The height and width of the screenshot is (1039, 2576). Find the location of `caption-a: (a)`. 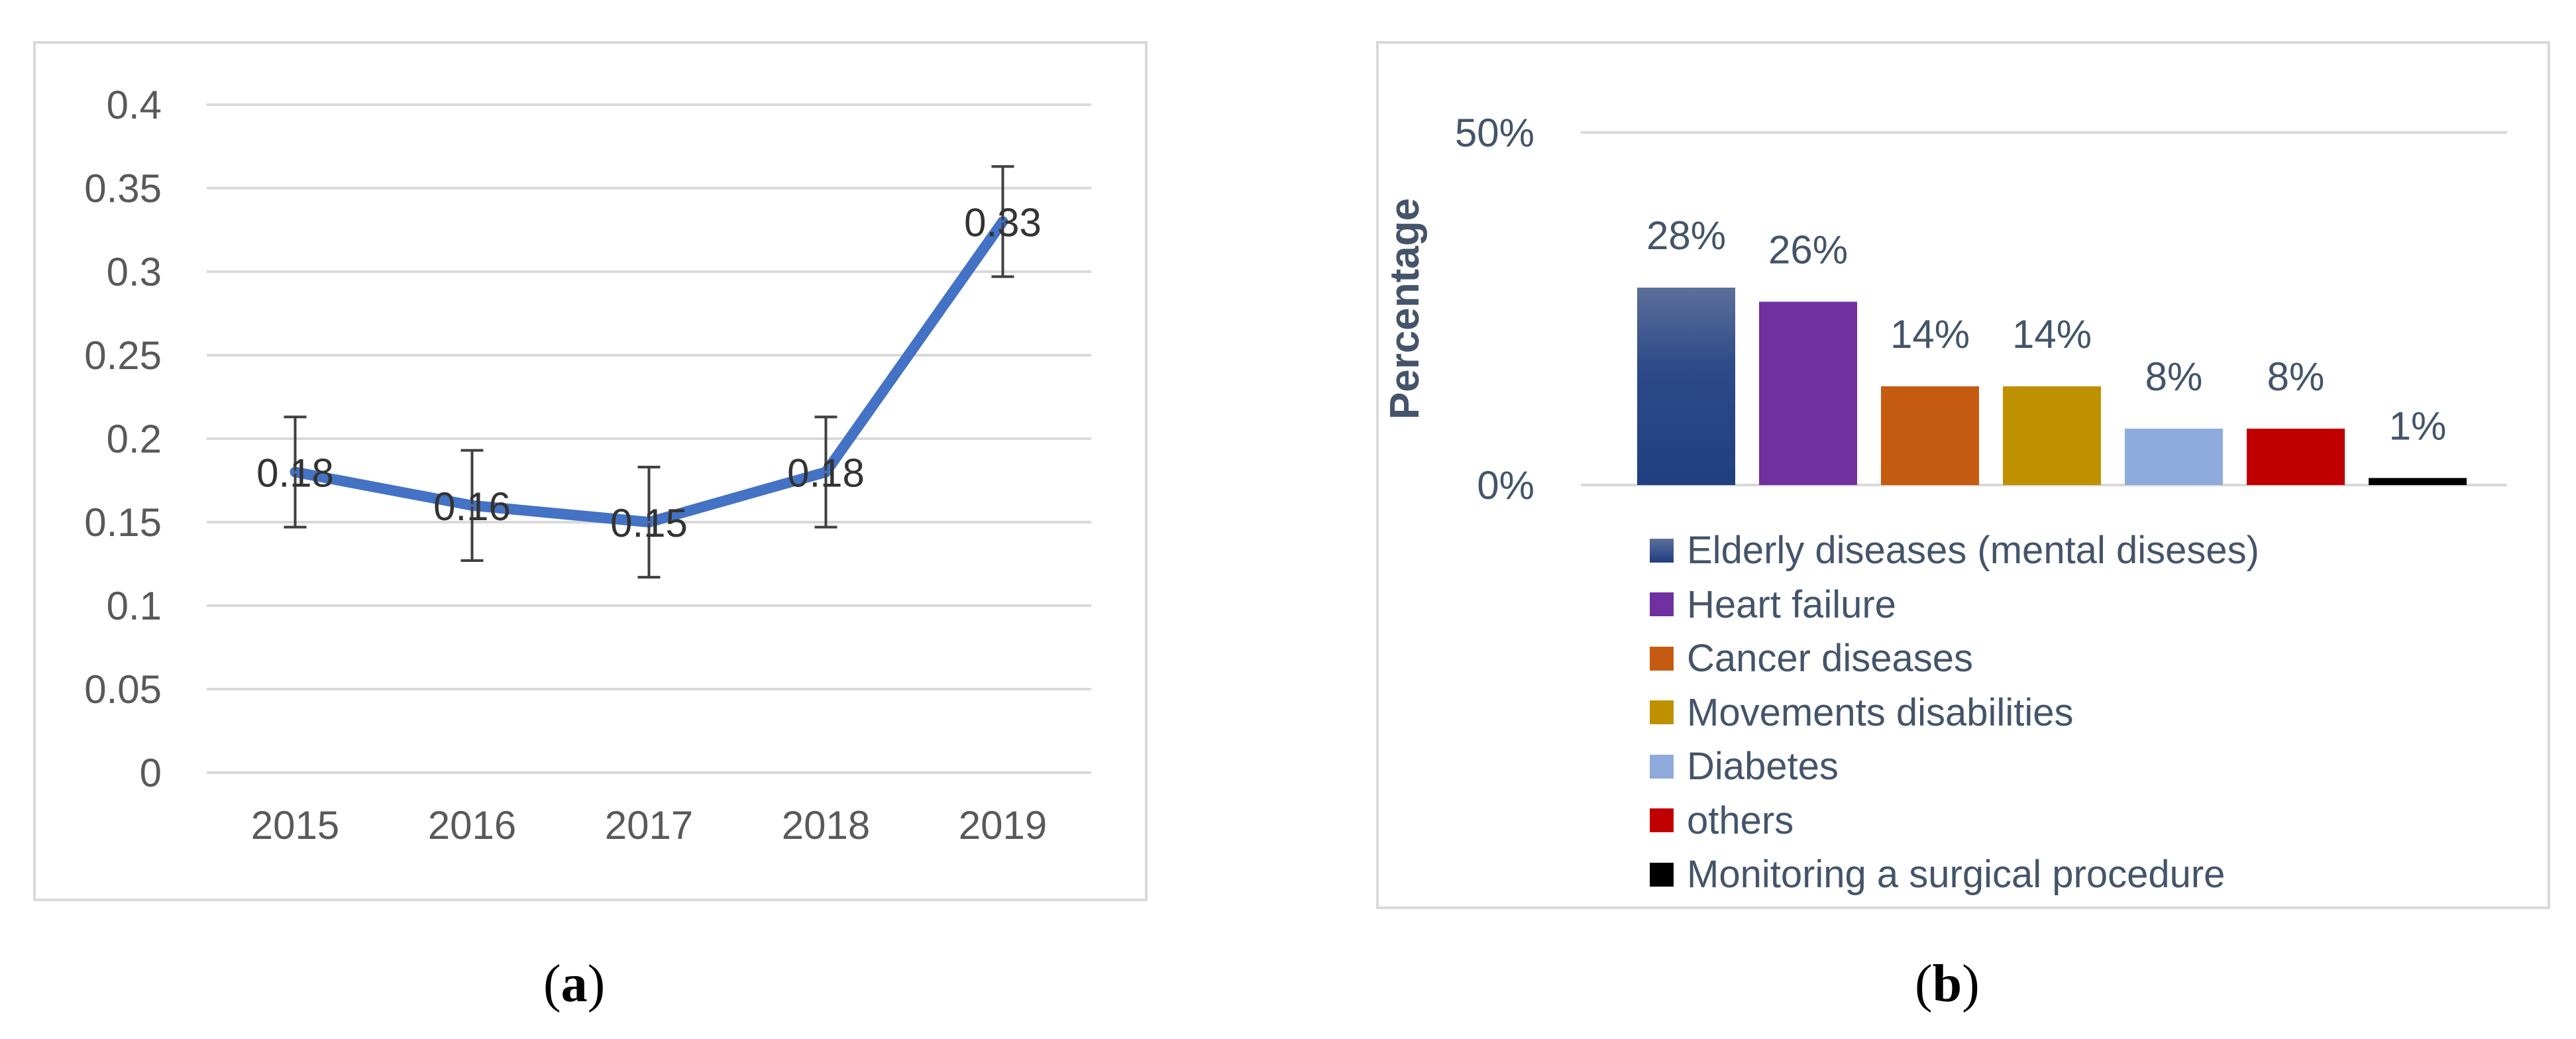

caption-a: (a) is located at coordinates (574, 984).